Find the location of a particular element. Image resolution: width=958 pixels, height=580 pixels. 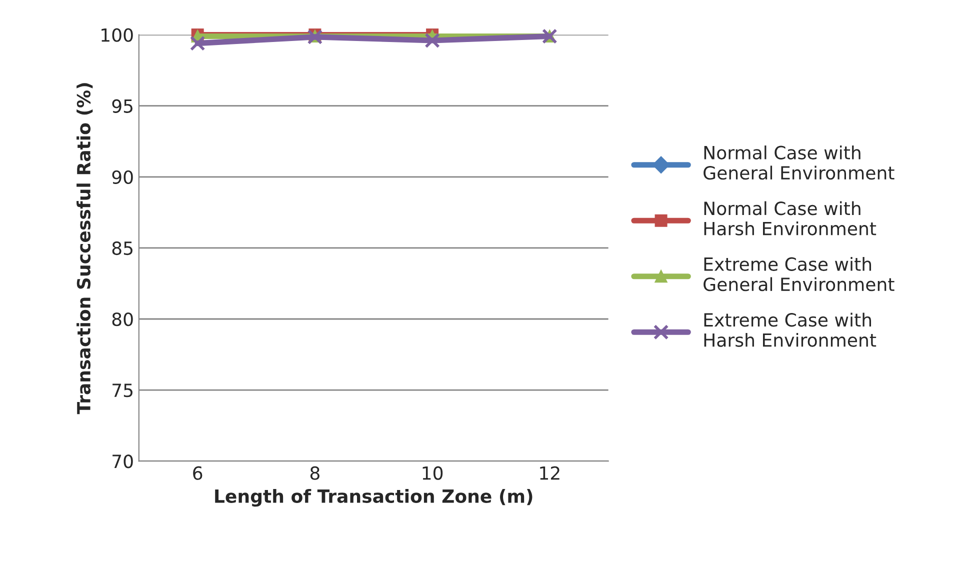

legend-label: Extreme Case with General Environment is located at coordinates (799, 274).